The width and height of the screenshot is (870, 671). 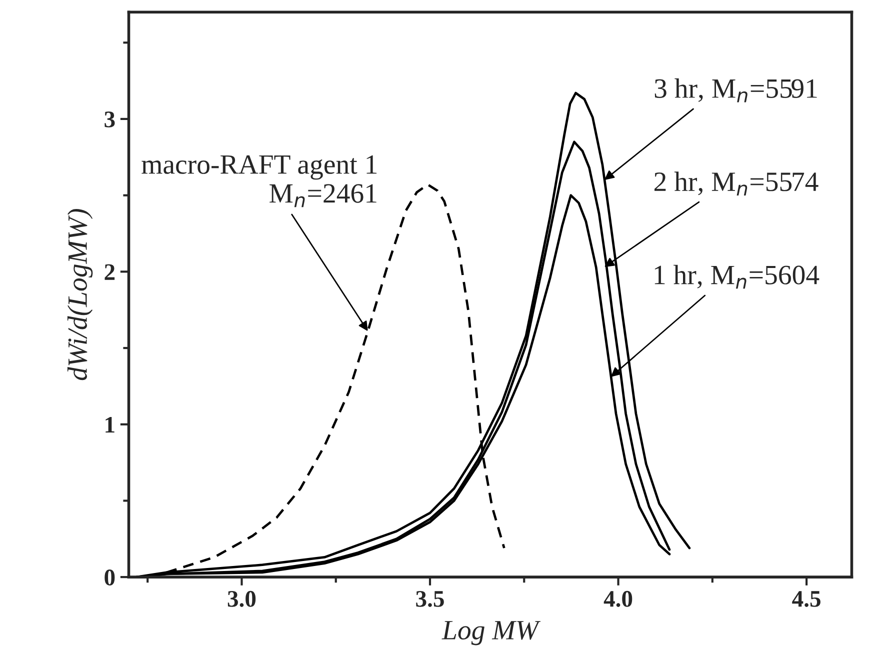 I want to click on x-tick-label: 4.5, so click(x=806, y=599).